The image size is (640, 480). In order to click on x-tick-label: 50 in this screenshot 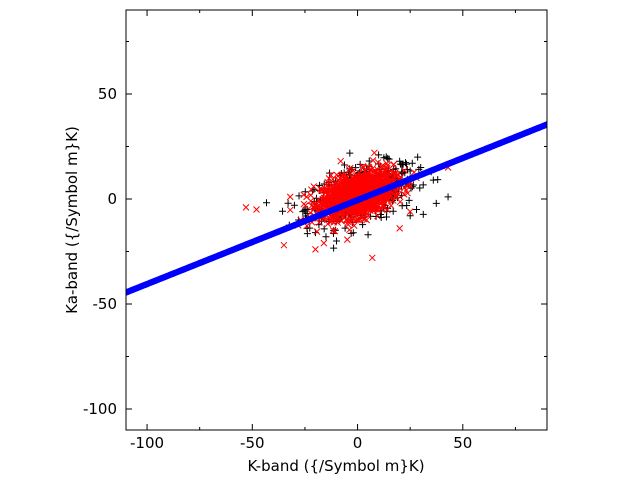, I will do `click(462, 443)`.